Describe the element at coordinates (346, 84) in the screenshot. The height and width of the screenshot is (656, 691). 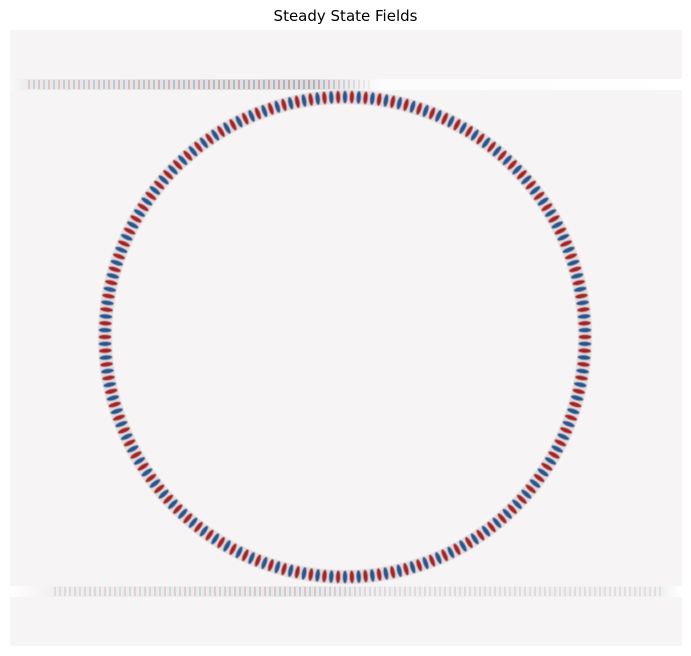
I see `top-bus-waveguide` at that location.